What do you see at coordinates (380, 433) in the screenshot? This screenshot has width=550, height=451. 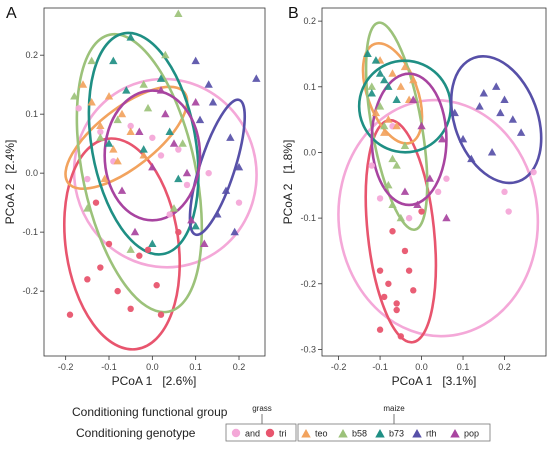 I see `legend-key-b73` at bounding box center [380, 433].